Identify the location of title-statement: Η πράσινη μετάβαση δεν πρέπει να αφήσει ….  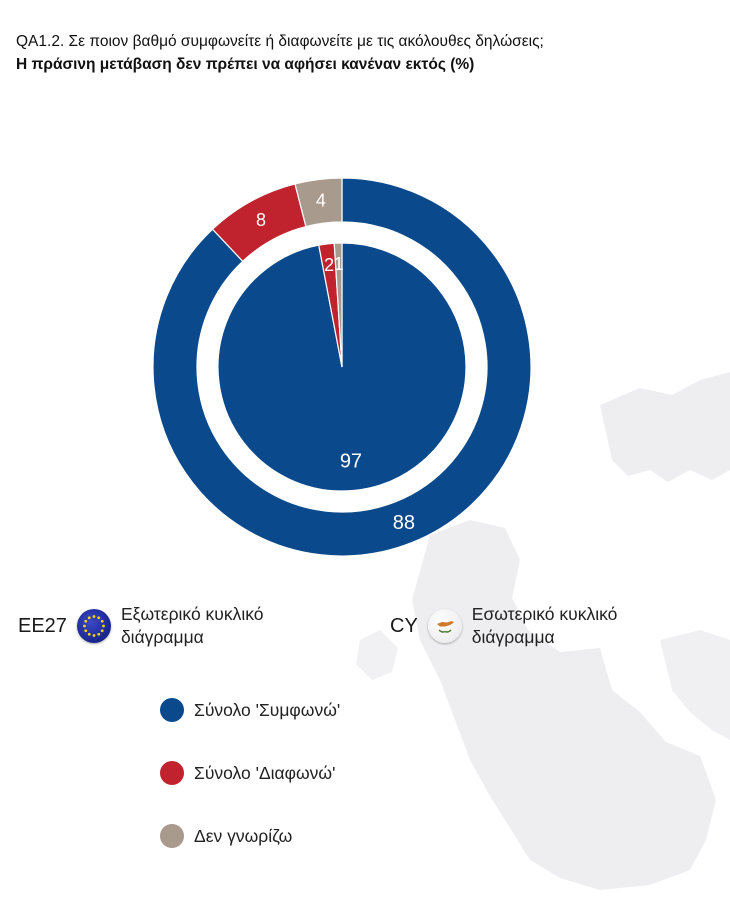
(245, 64).